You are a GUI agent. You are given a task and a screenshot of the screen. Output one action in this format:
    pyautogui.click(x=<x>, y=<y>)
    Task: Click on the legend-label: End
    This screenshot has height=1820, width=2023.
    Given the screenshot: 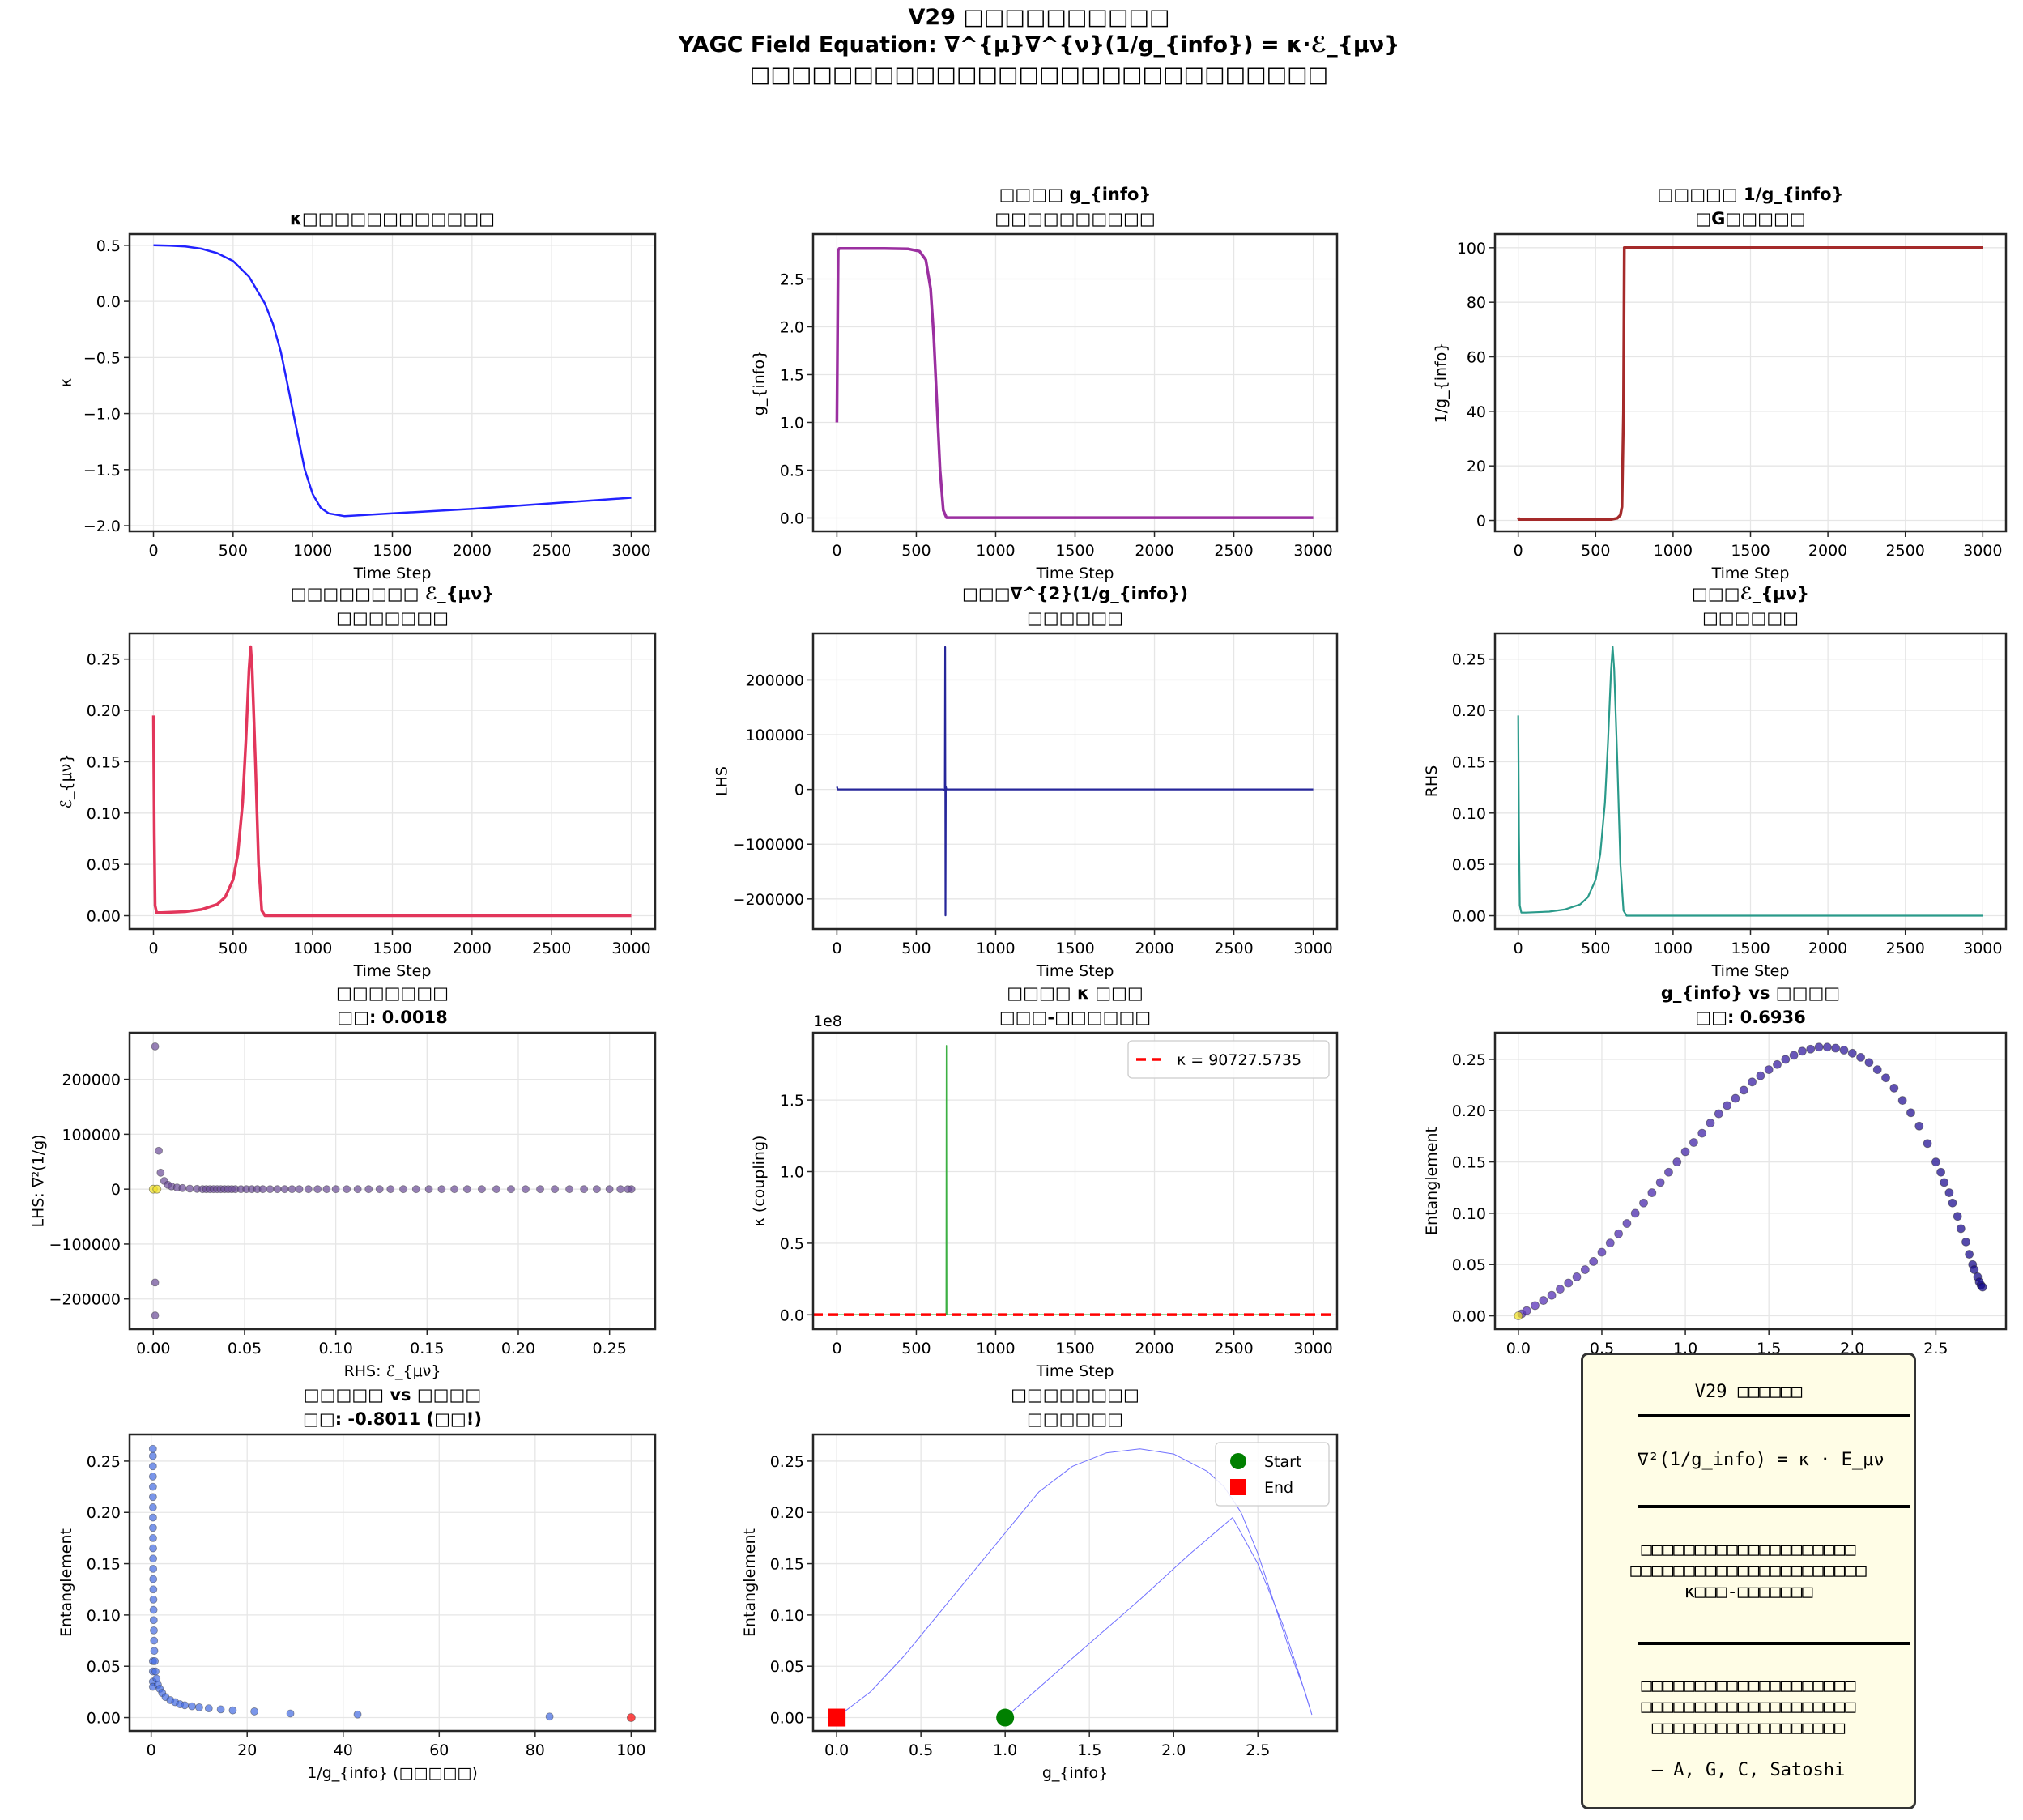 What is the action you would take?
    pyautogui.click(x=1278, y=1488)
    